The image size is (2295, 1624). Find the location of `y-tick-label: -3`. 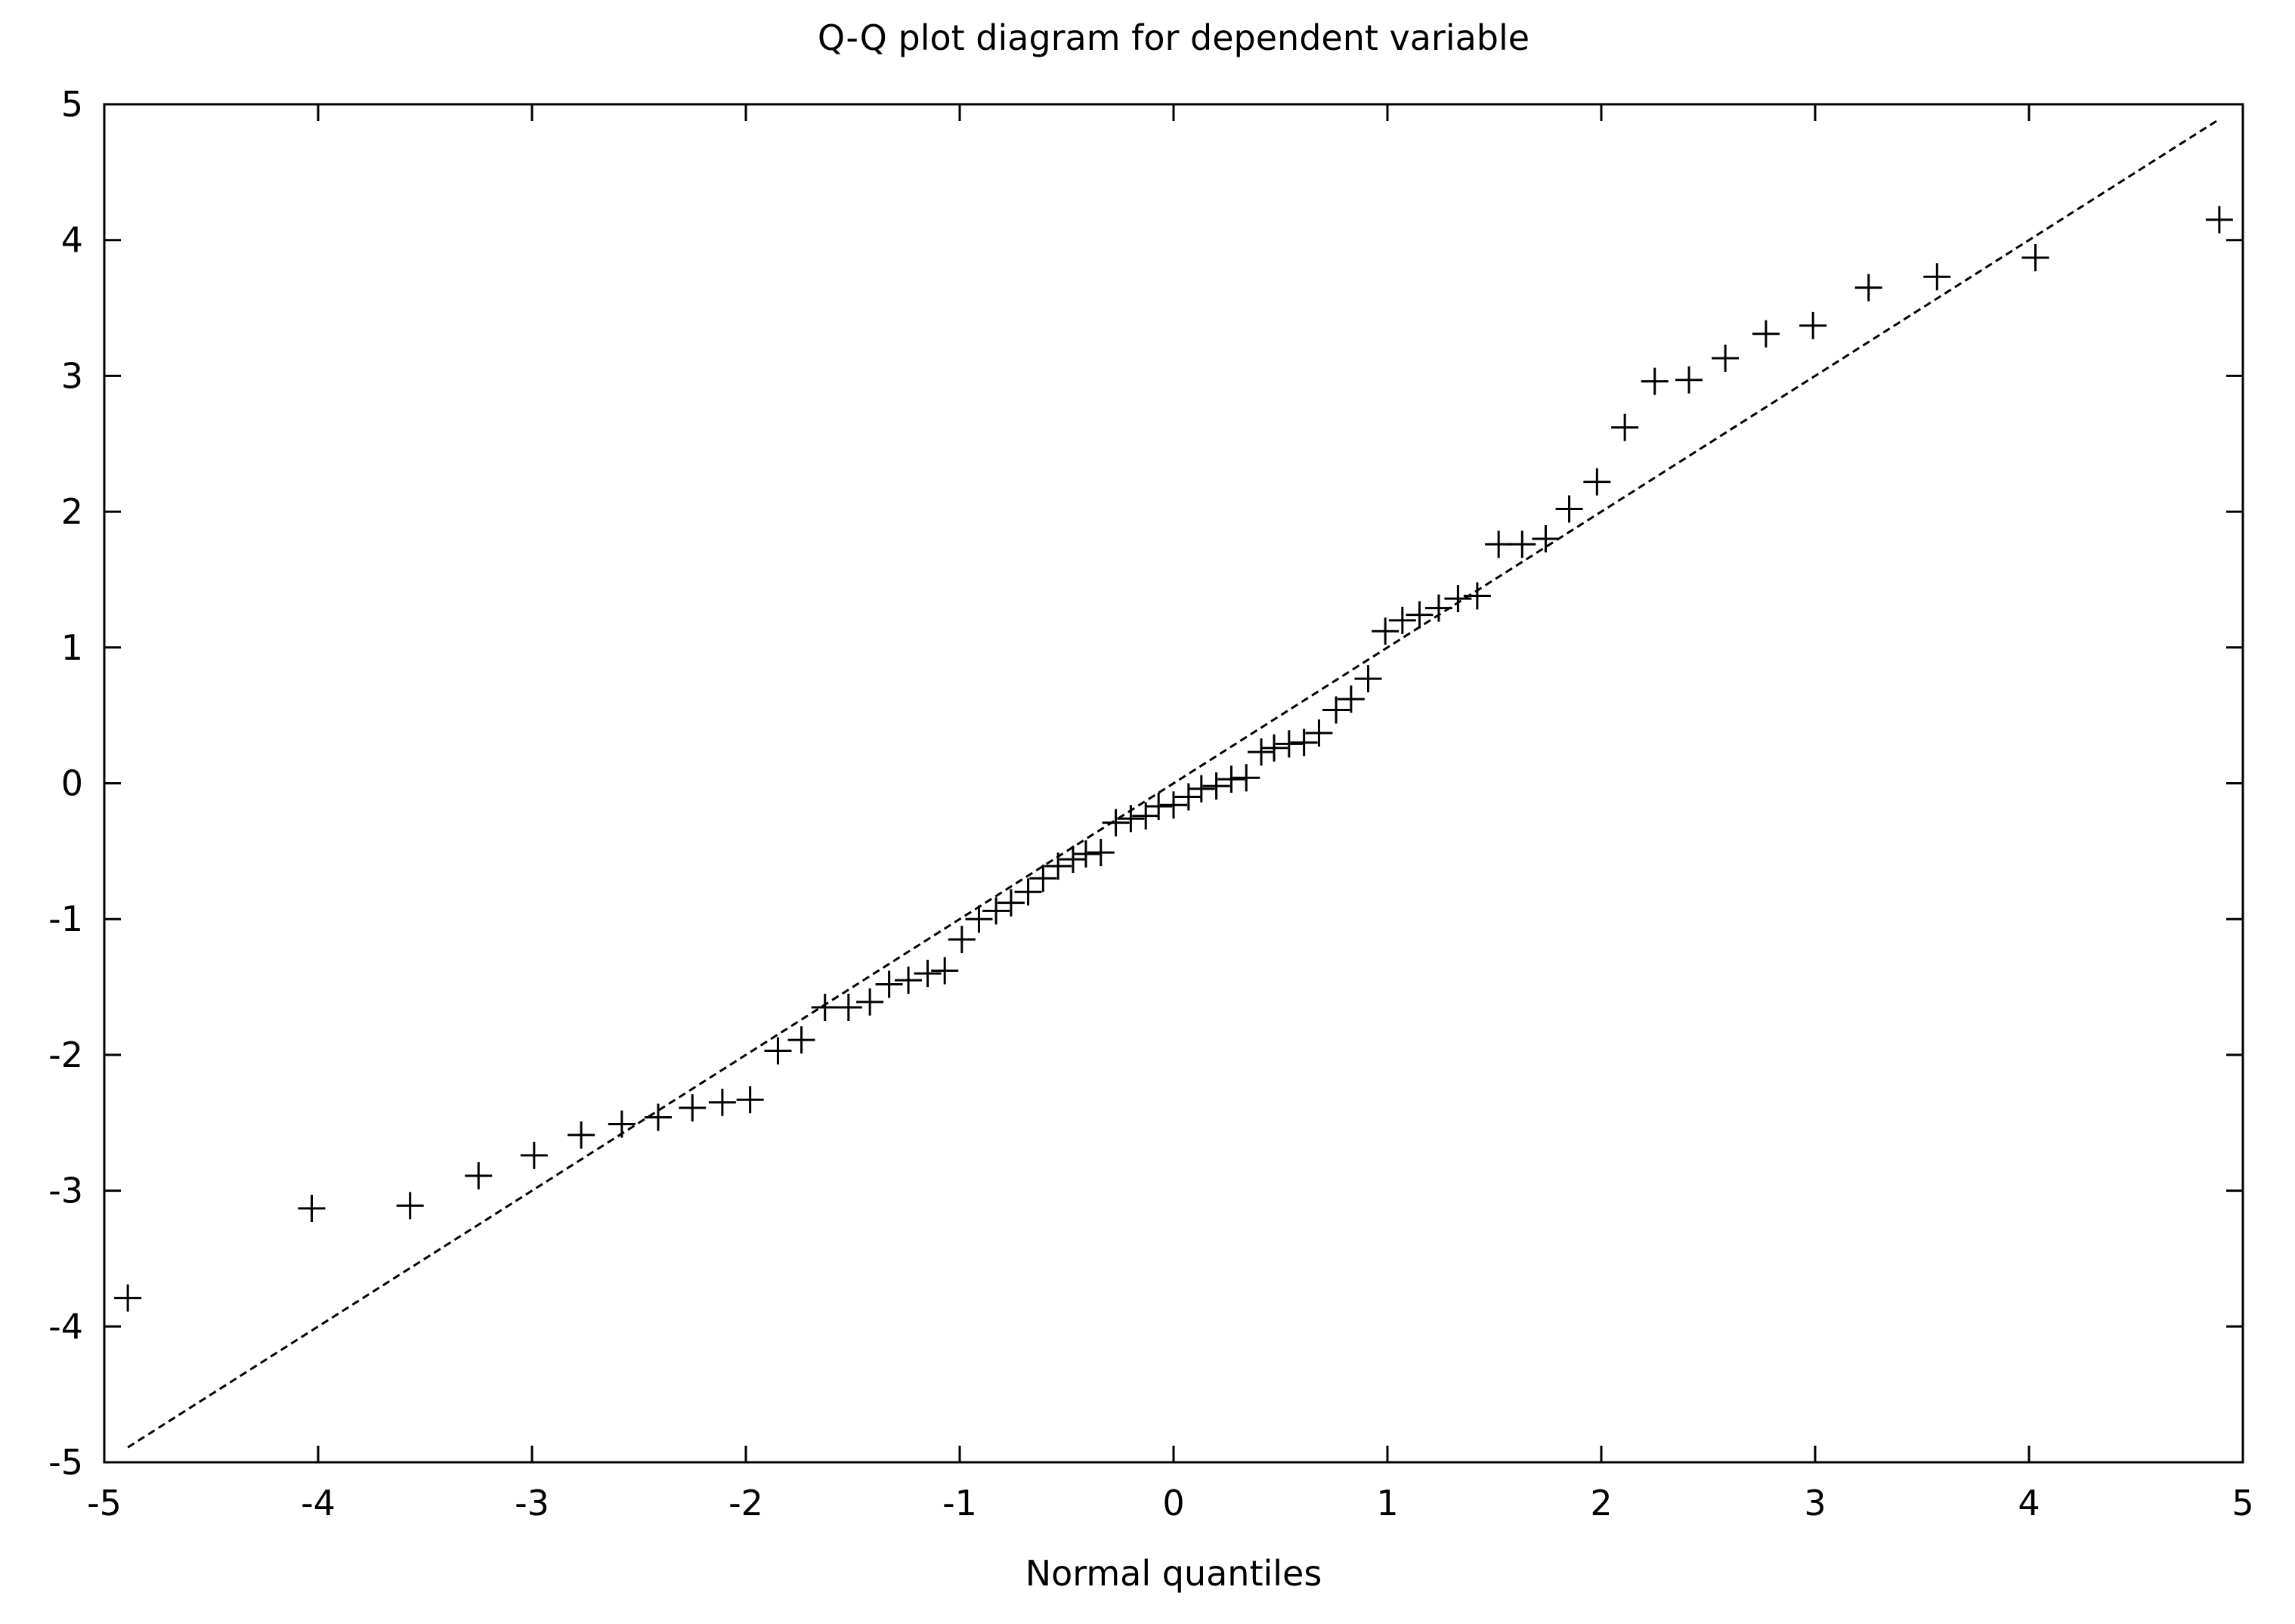

y-tick-label: -3 is located at coordinates (65, 1191).